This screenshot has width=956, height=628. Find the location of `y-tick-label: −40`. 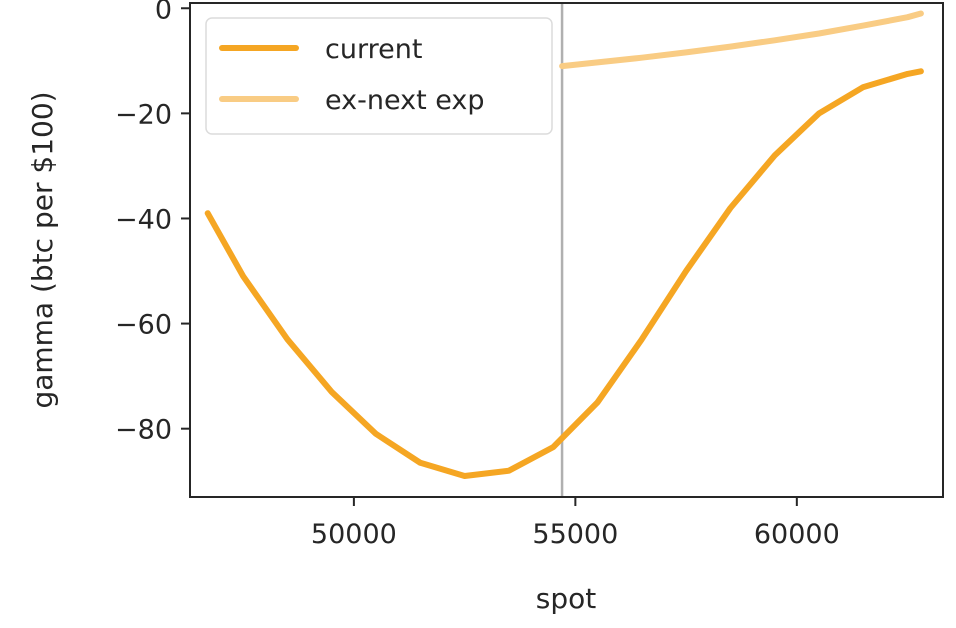

y-tick-label: −40 is located at coordinates (143, 219).